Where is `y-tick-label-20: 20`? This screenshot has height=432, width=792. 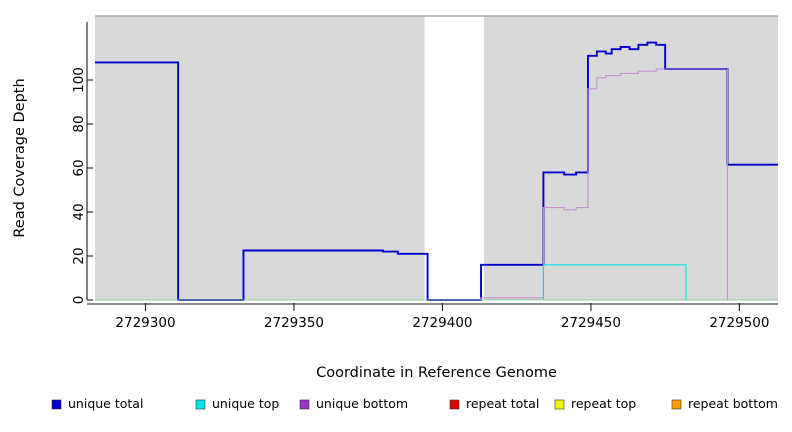
y-tick-label-20: 20 is located at coordinates (79, 255).